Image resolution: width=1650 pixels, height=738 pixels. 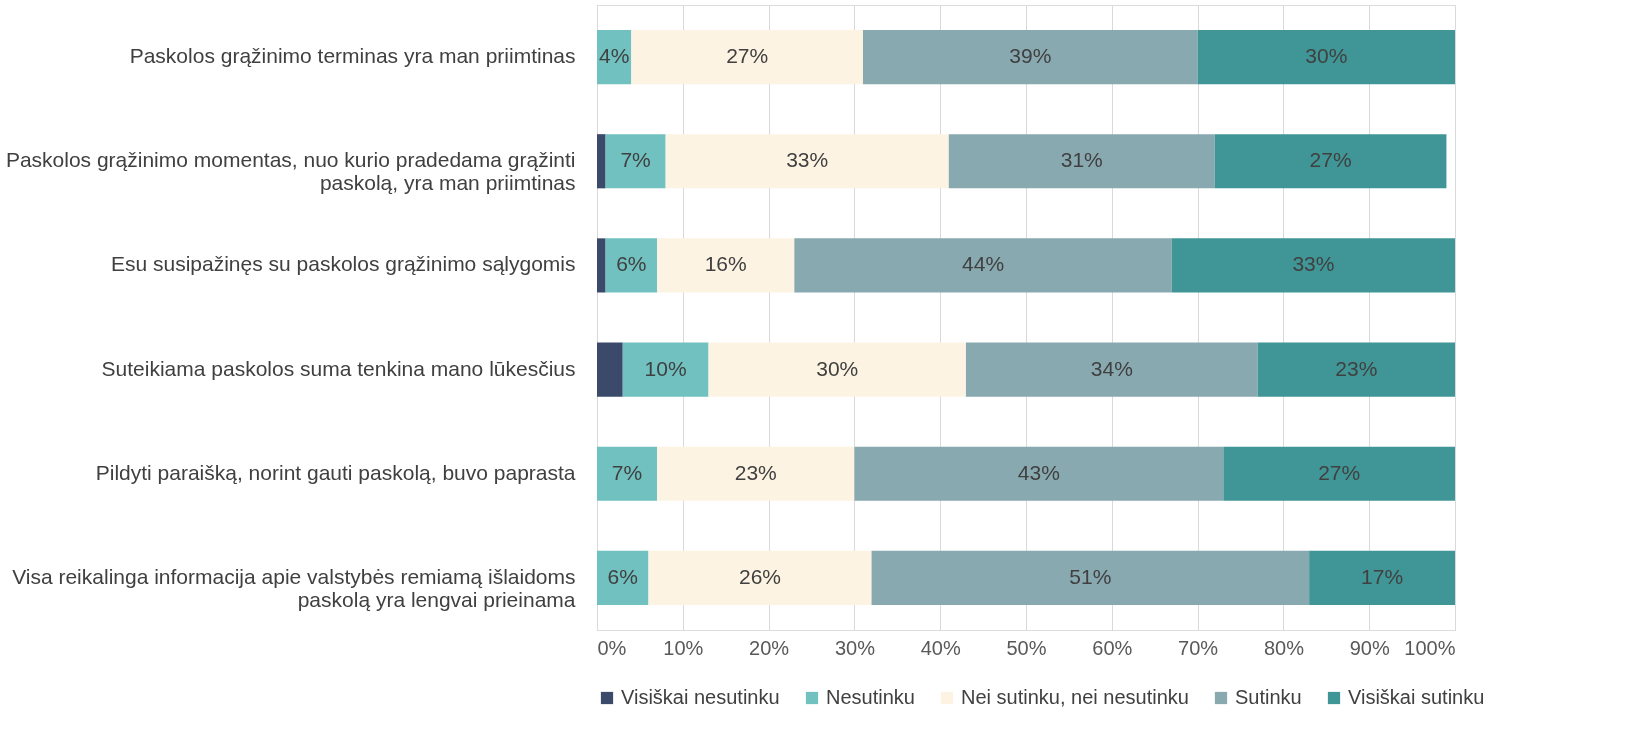 I want to click on legend-label: Visiškai nesutinku, so click(x=700, y=697).